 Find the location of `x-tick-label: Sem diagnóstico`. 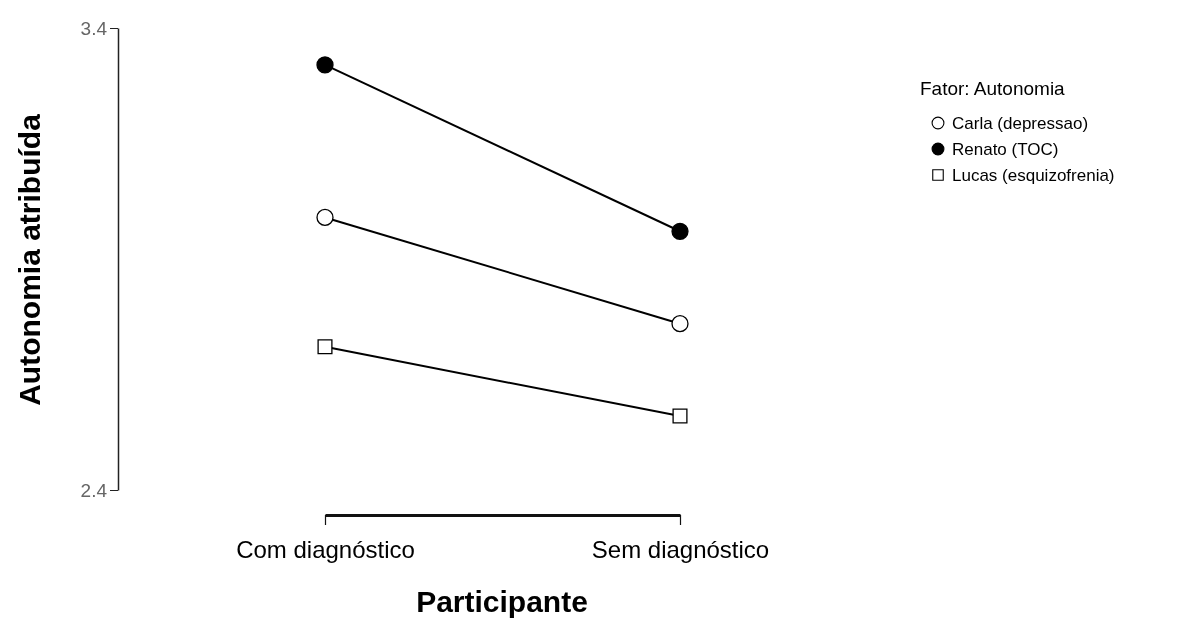

x-tick-label: Sem diagnóstico is located at coordinates (680, 550).